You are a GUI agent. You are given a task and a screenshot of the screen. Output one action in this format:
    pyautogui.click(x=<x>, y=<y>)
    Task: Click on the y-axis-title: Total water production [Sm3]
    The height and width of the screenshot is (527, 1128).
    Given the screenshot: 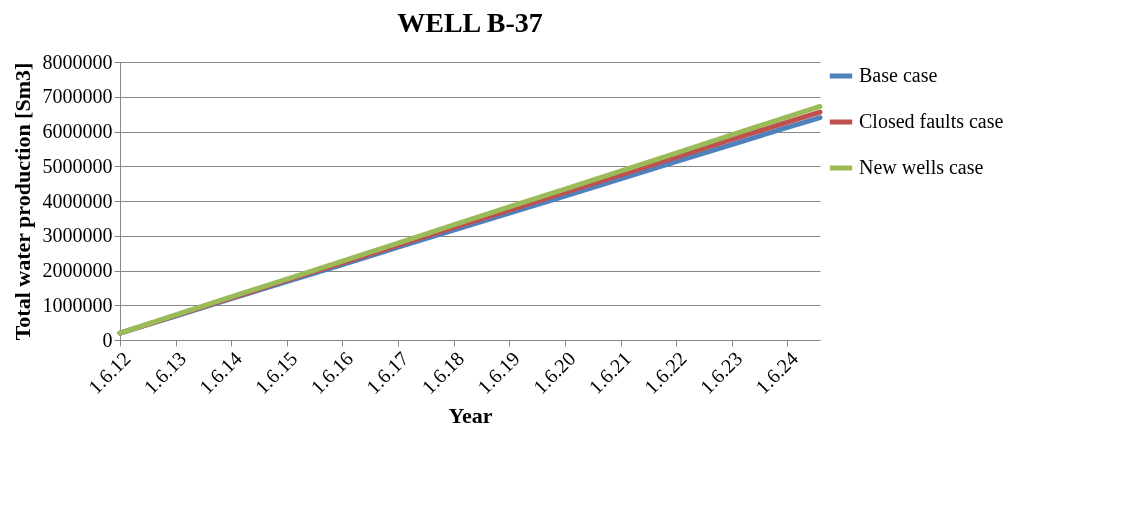 What is the action you would take?
    pyautogui.click(x=22, y=201)
    